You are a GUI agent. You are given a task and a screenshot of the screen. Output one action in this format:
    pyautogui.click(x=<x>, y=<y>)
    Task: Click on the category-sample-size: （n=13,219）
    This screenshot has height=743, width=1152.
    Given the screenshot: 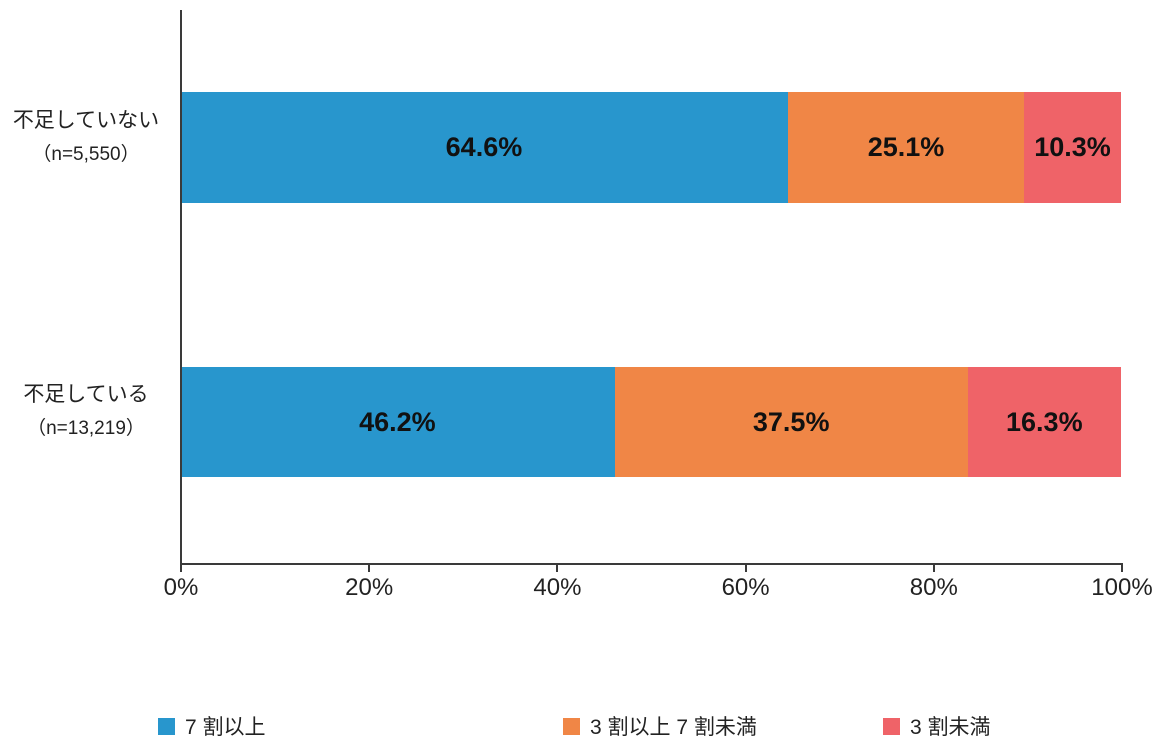 What is the action you would take?
    pyautogui.click(x=86, y=428)
    